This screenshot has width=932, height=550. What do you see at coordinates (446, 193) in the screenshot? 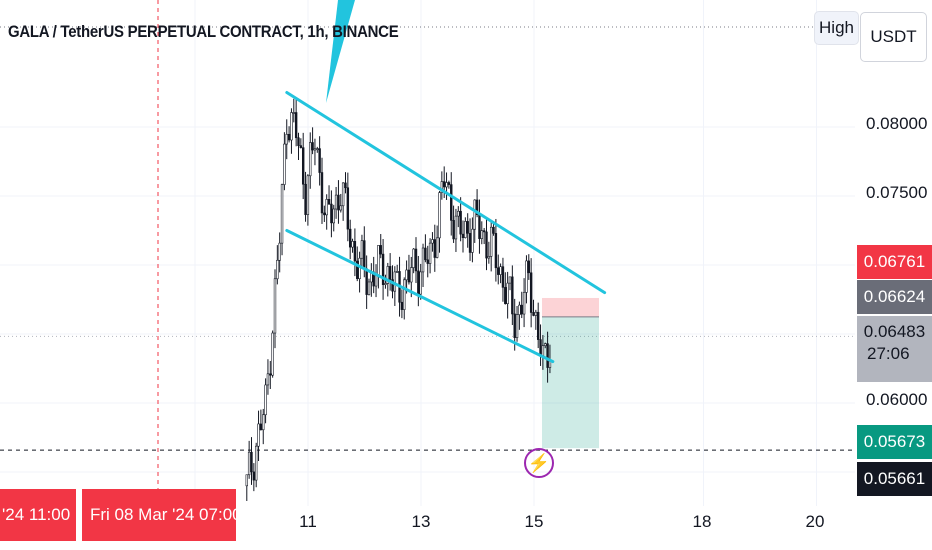
I see `channel-upper-line` at bounding box center [446, 193].